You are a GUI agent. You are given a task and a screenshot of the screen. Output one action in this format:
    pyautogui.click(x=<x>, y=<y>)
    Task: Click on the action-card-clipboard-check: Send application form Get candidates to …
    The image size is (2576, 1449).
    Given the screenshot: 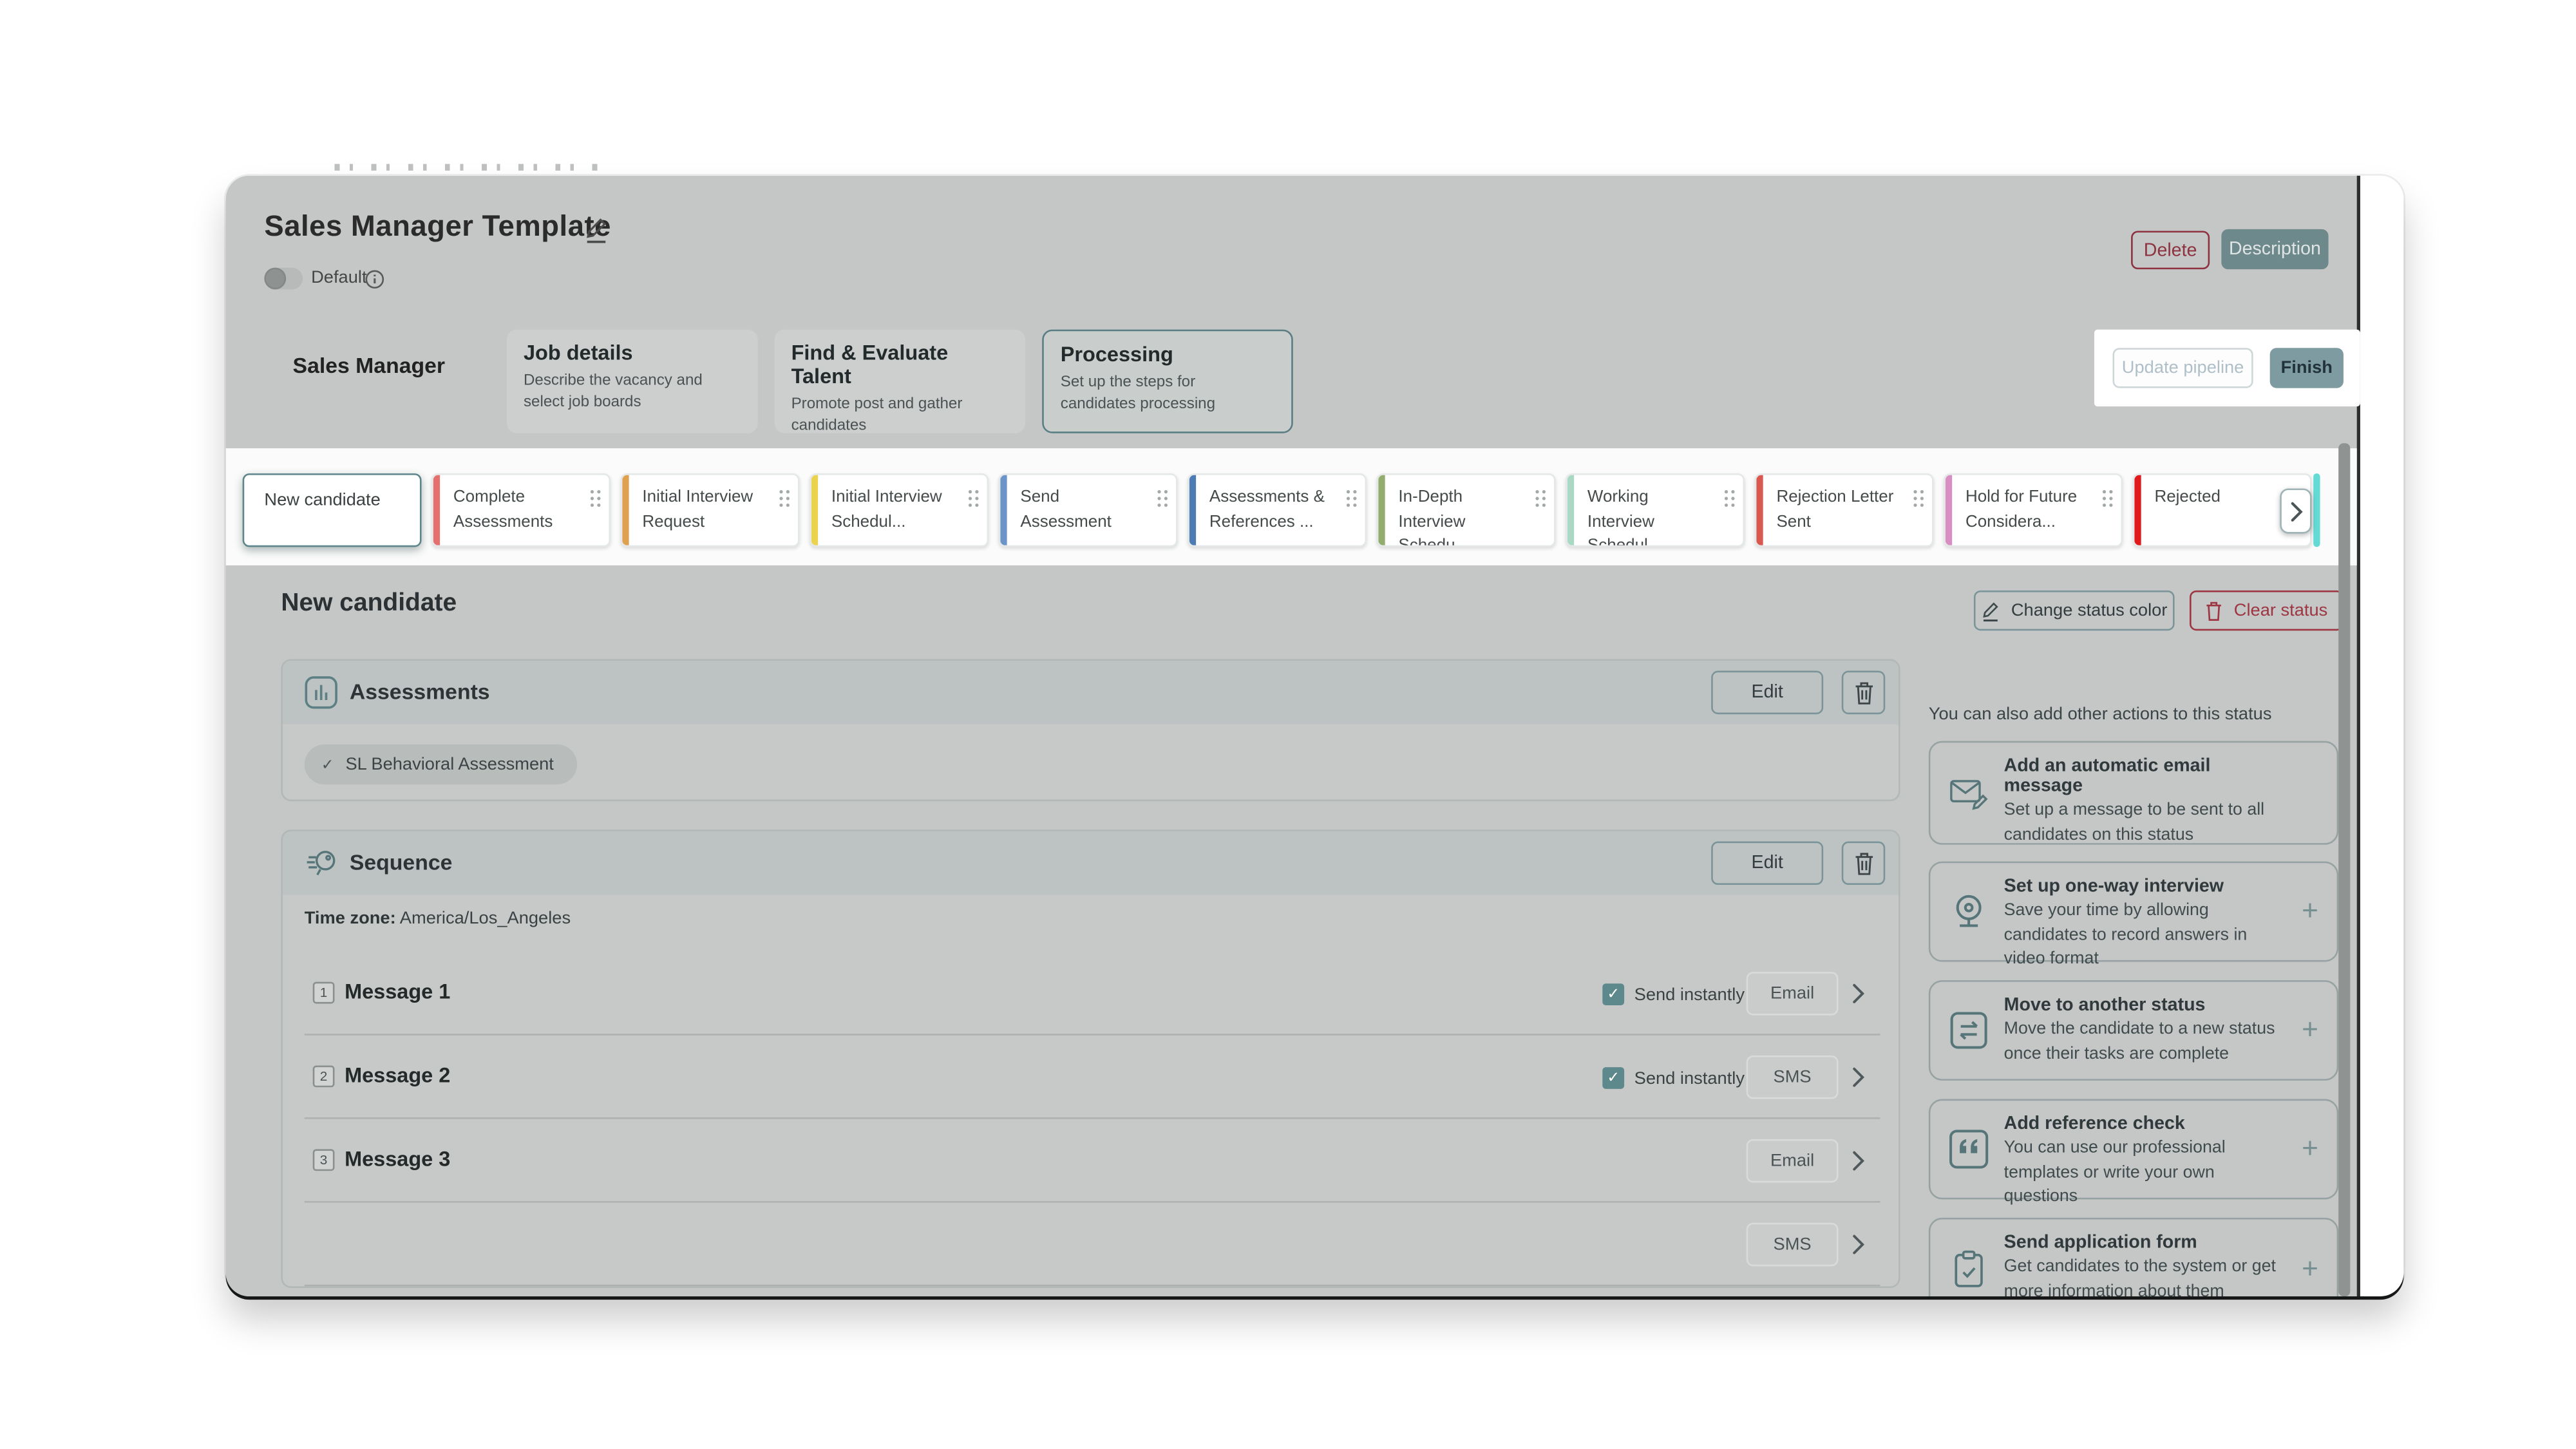 What is the action you would take?
    pyautogui.click(x=2134, y=1256)
    